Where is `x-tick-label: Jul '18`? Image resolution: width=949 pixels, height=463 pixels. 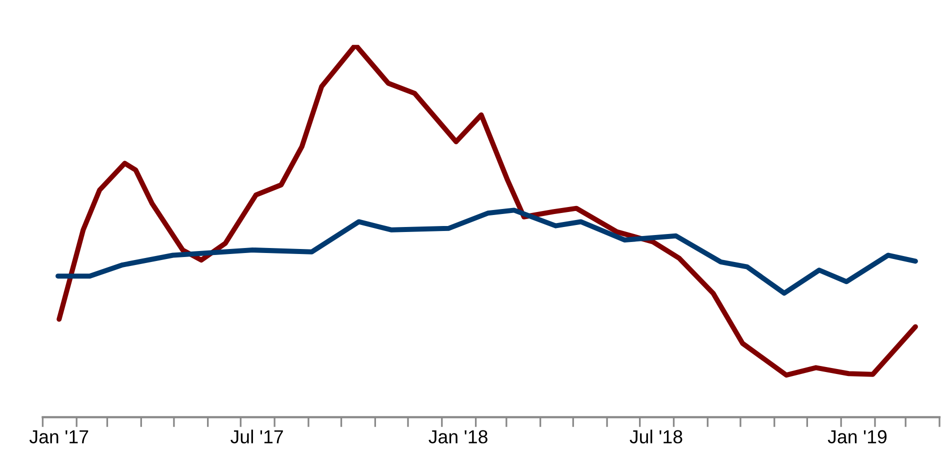
x-tick-label: Jul '18 is located at coordinates (656, 437).